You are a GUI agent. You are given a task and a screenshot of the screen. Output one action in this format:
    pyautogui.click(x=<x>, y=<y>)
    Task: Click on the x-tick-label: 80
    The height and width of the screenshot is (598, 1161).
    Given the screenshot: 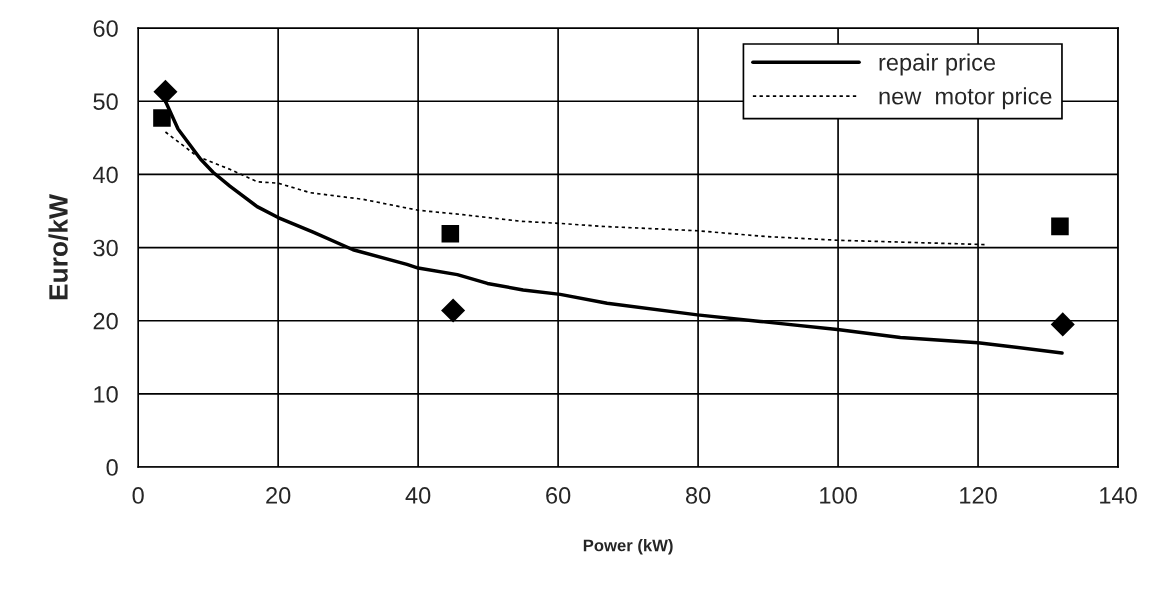 What is the action you would take?
    pyautogui.click(x=698, y=495)
    